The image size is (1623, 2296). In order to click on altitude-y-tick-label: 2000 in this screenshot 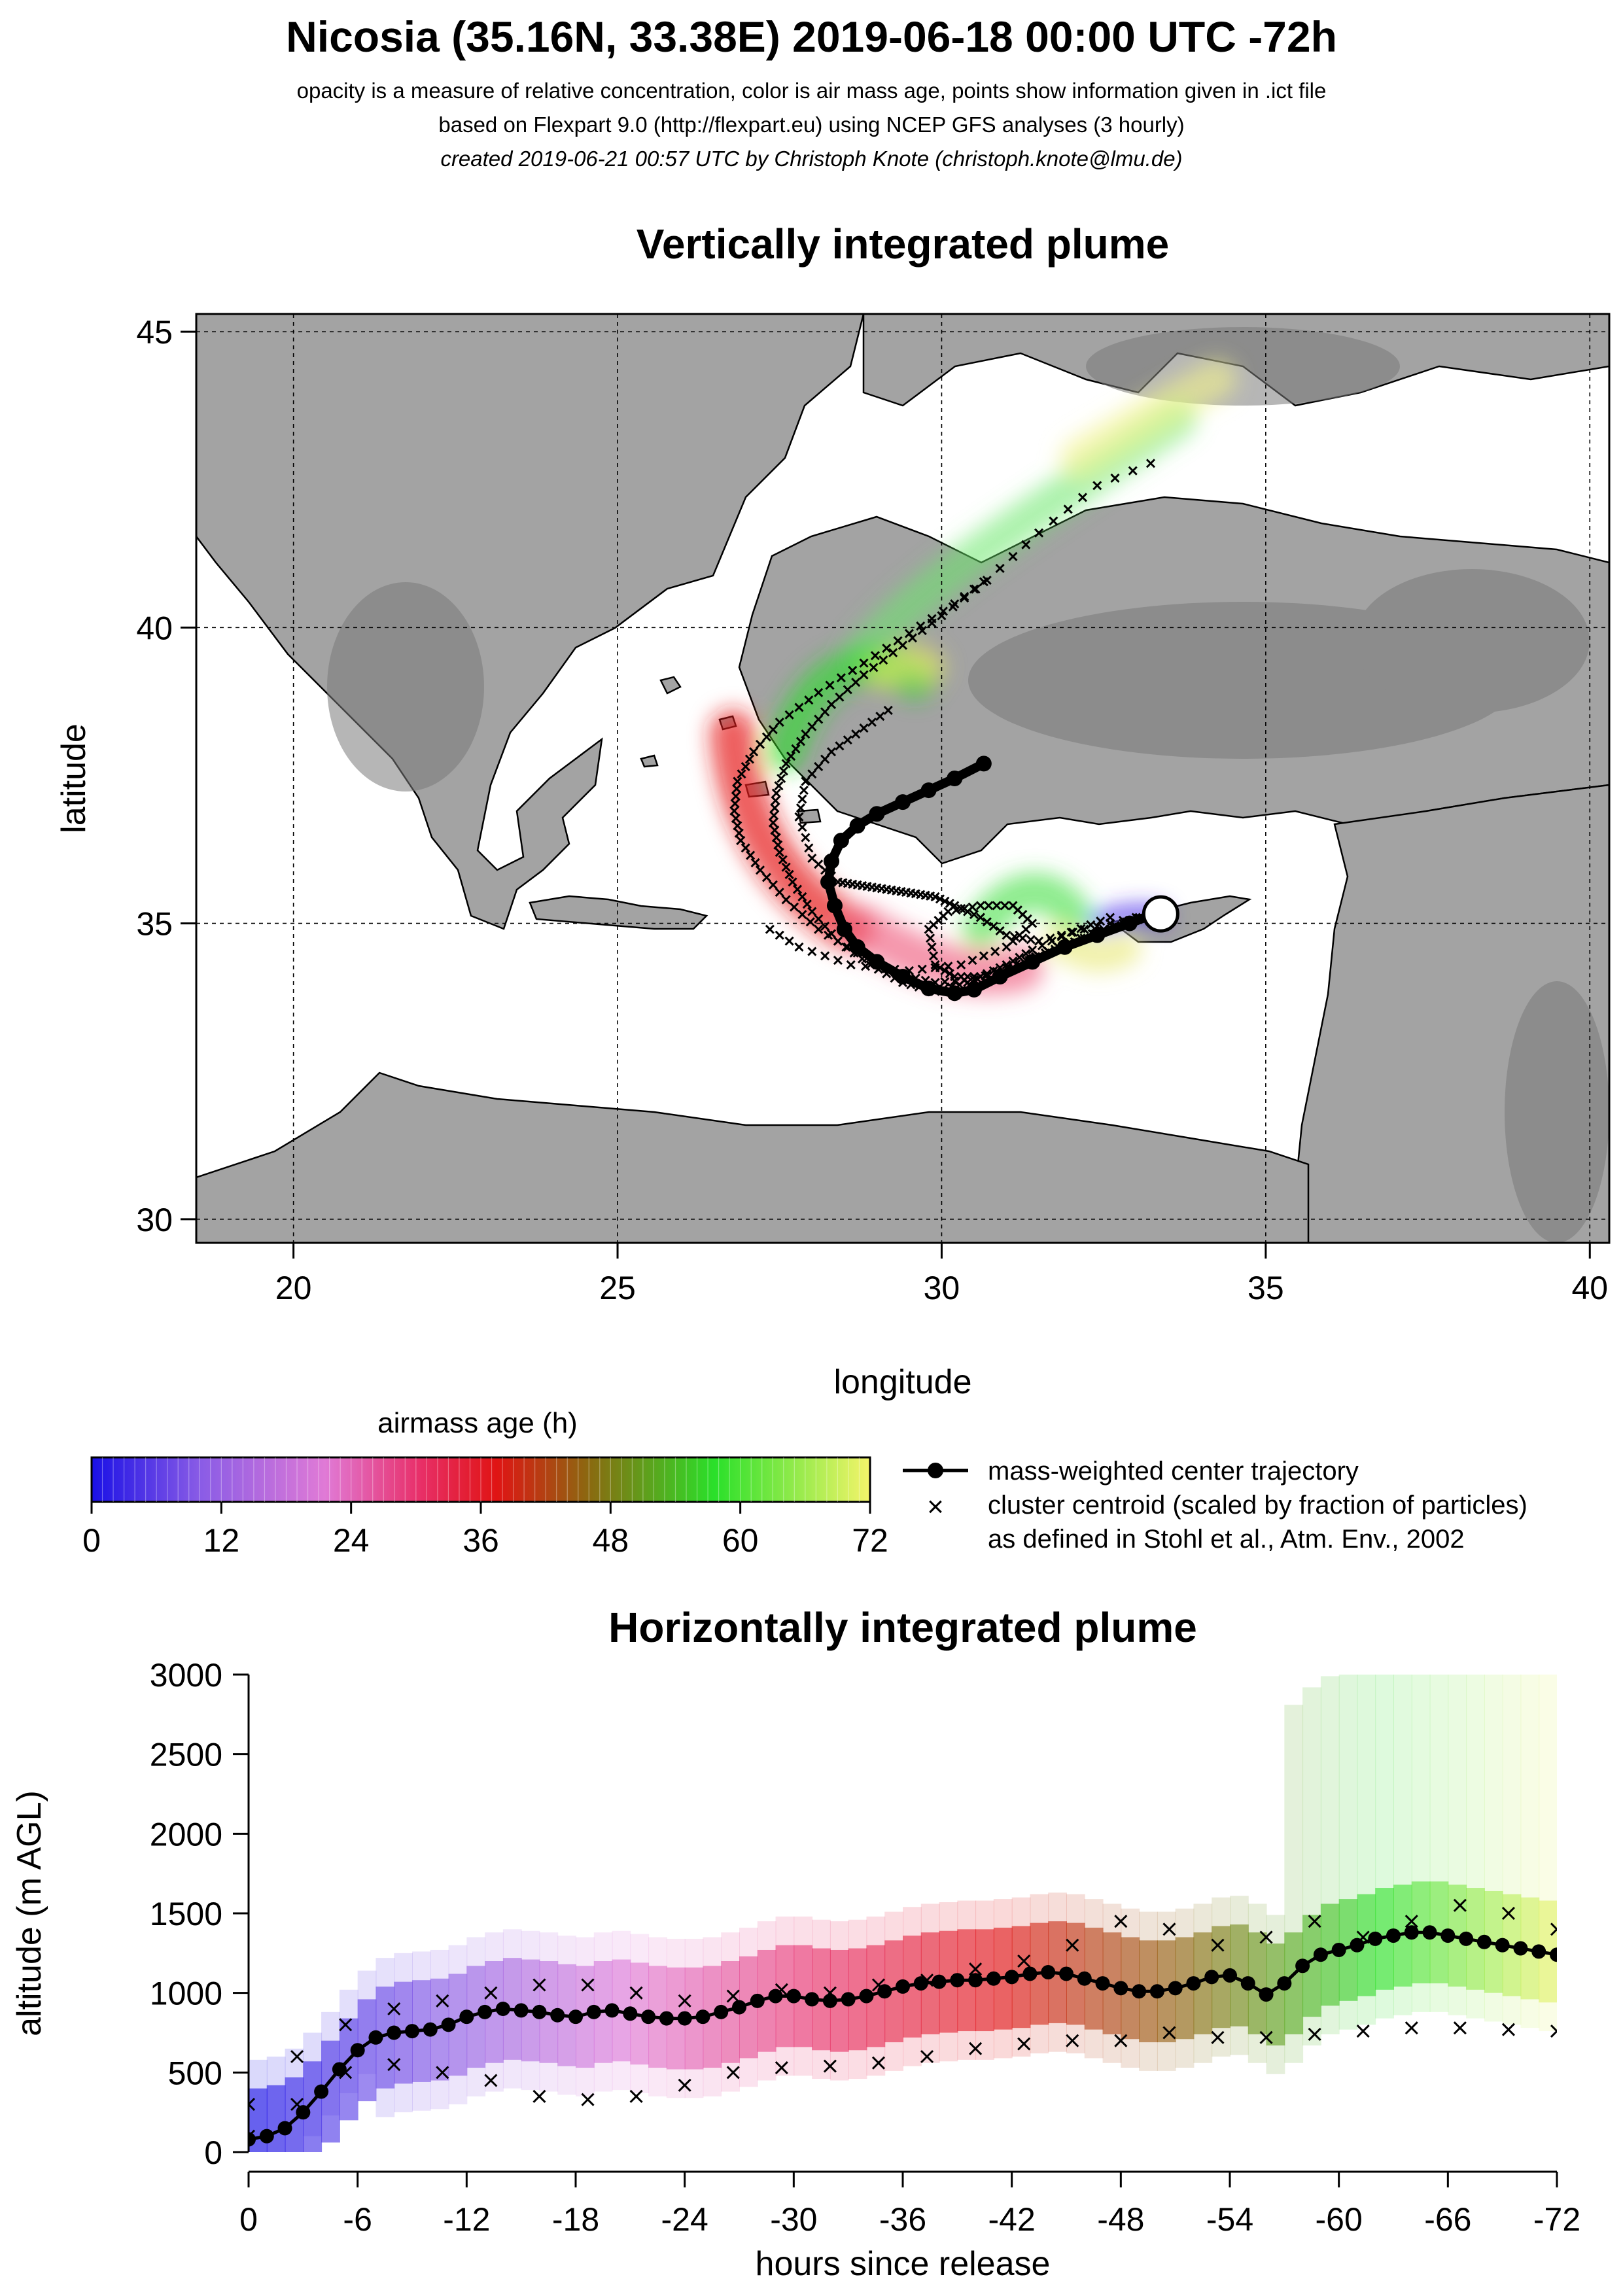, I will do `click(186, 1834)`.